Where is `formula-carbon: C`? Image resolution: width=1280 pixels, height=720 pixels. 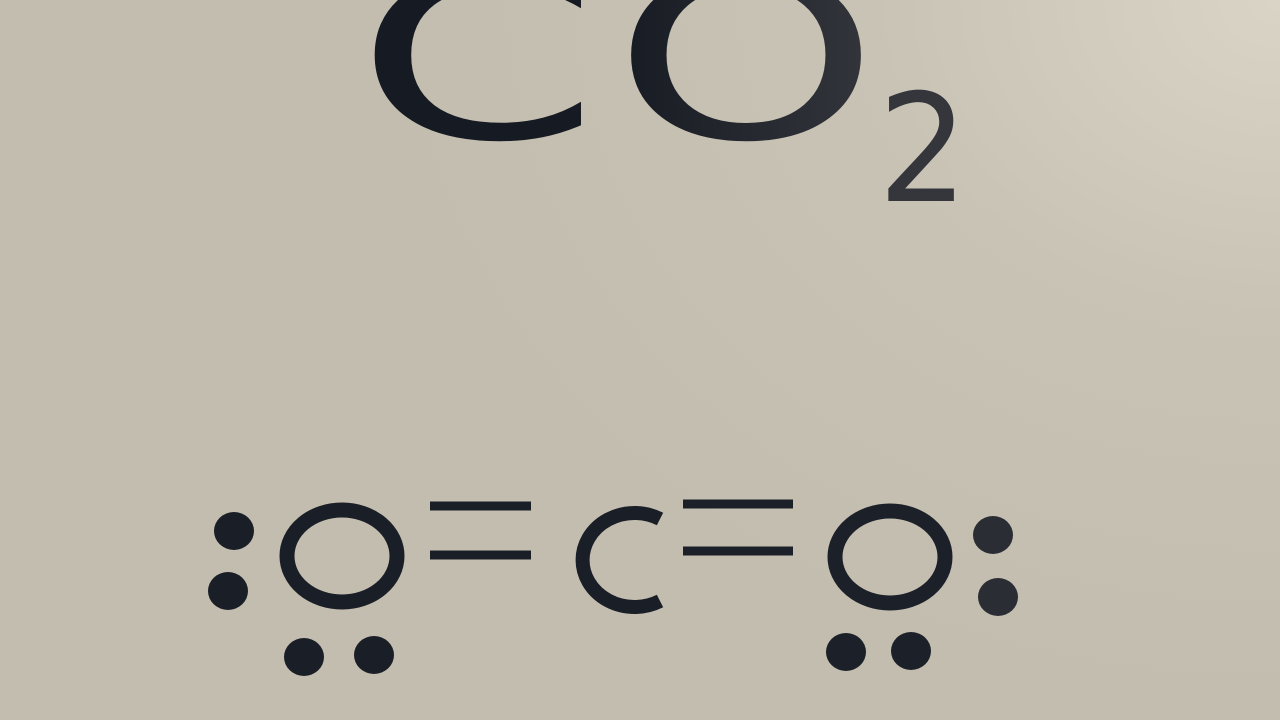
formula-carbon: C is located at coordinates (477, 96).